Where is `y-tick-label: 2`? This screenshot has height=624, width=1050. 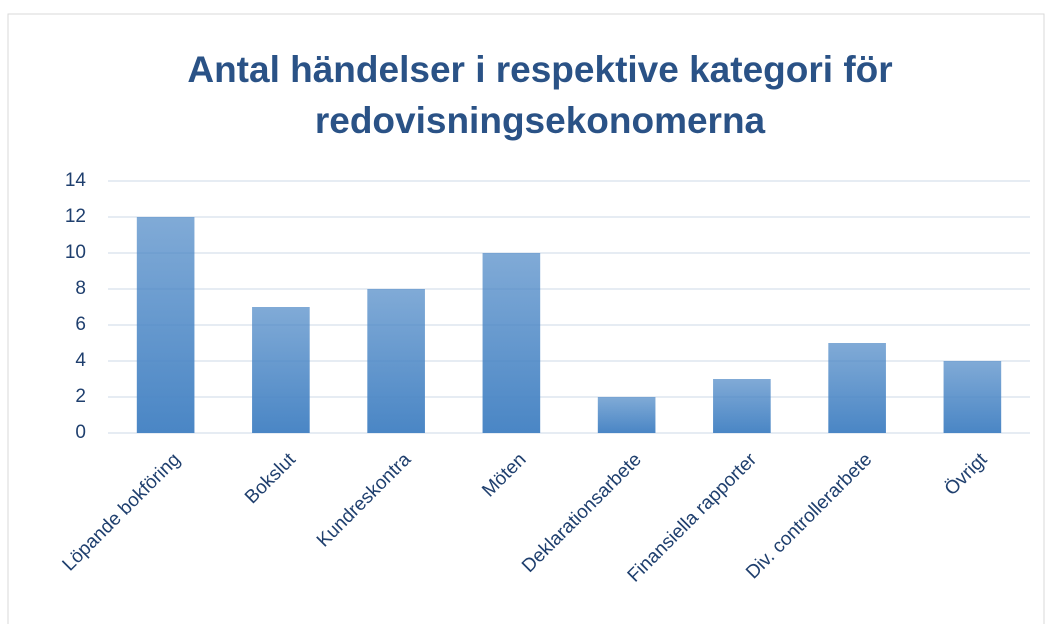 y-tick-label: 2 is located at coordinates (80, 396).